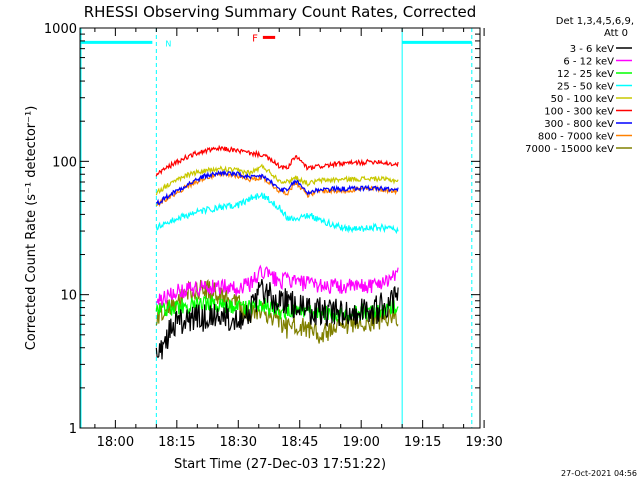  I want to click on night-label: N, so click(168, 43).